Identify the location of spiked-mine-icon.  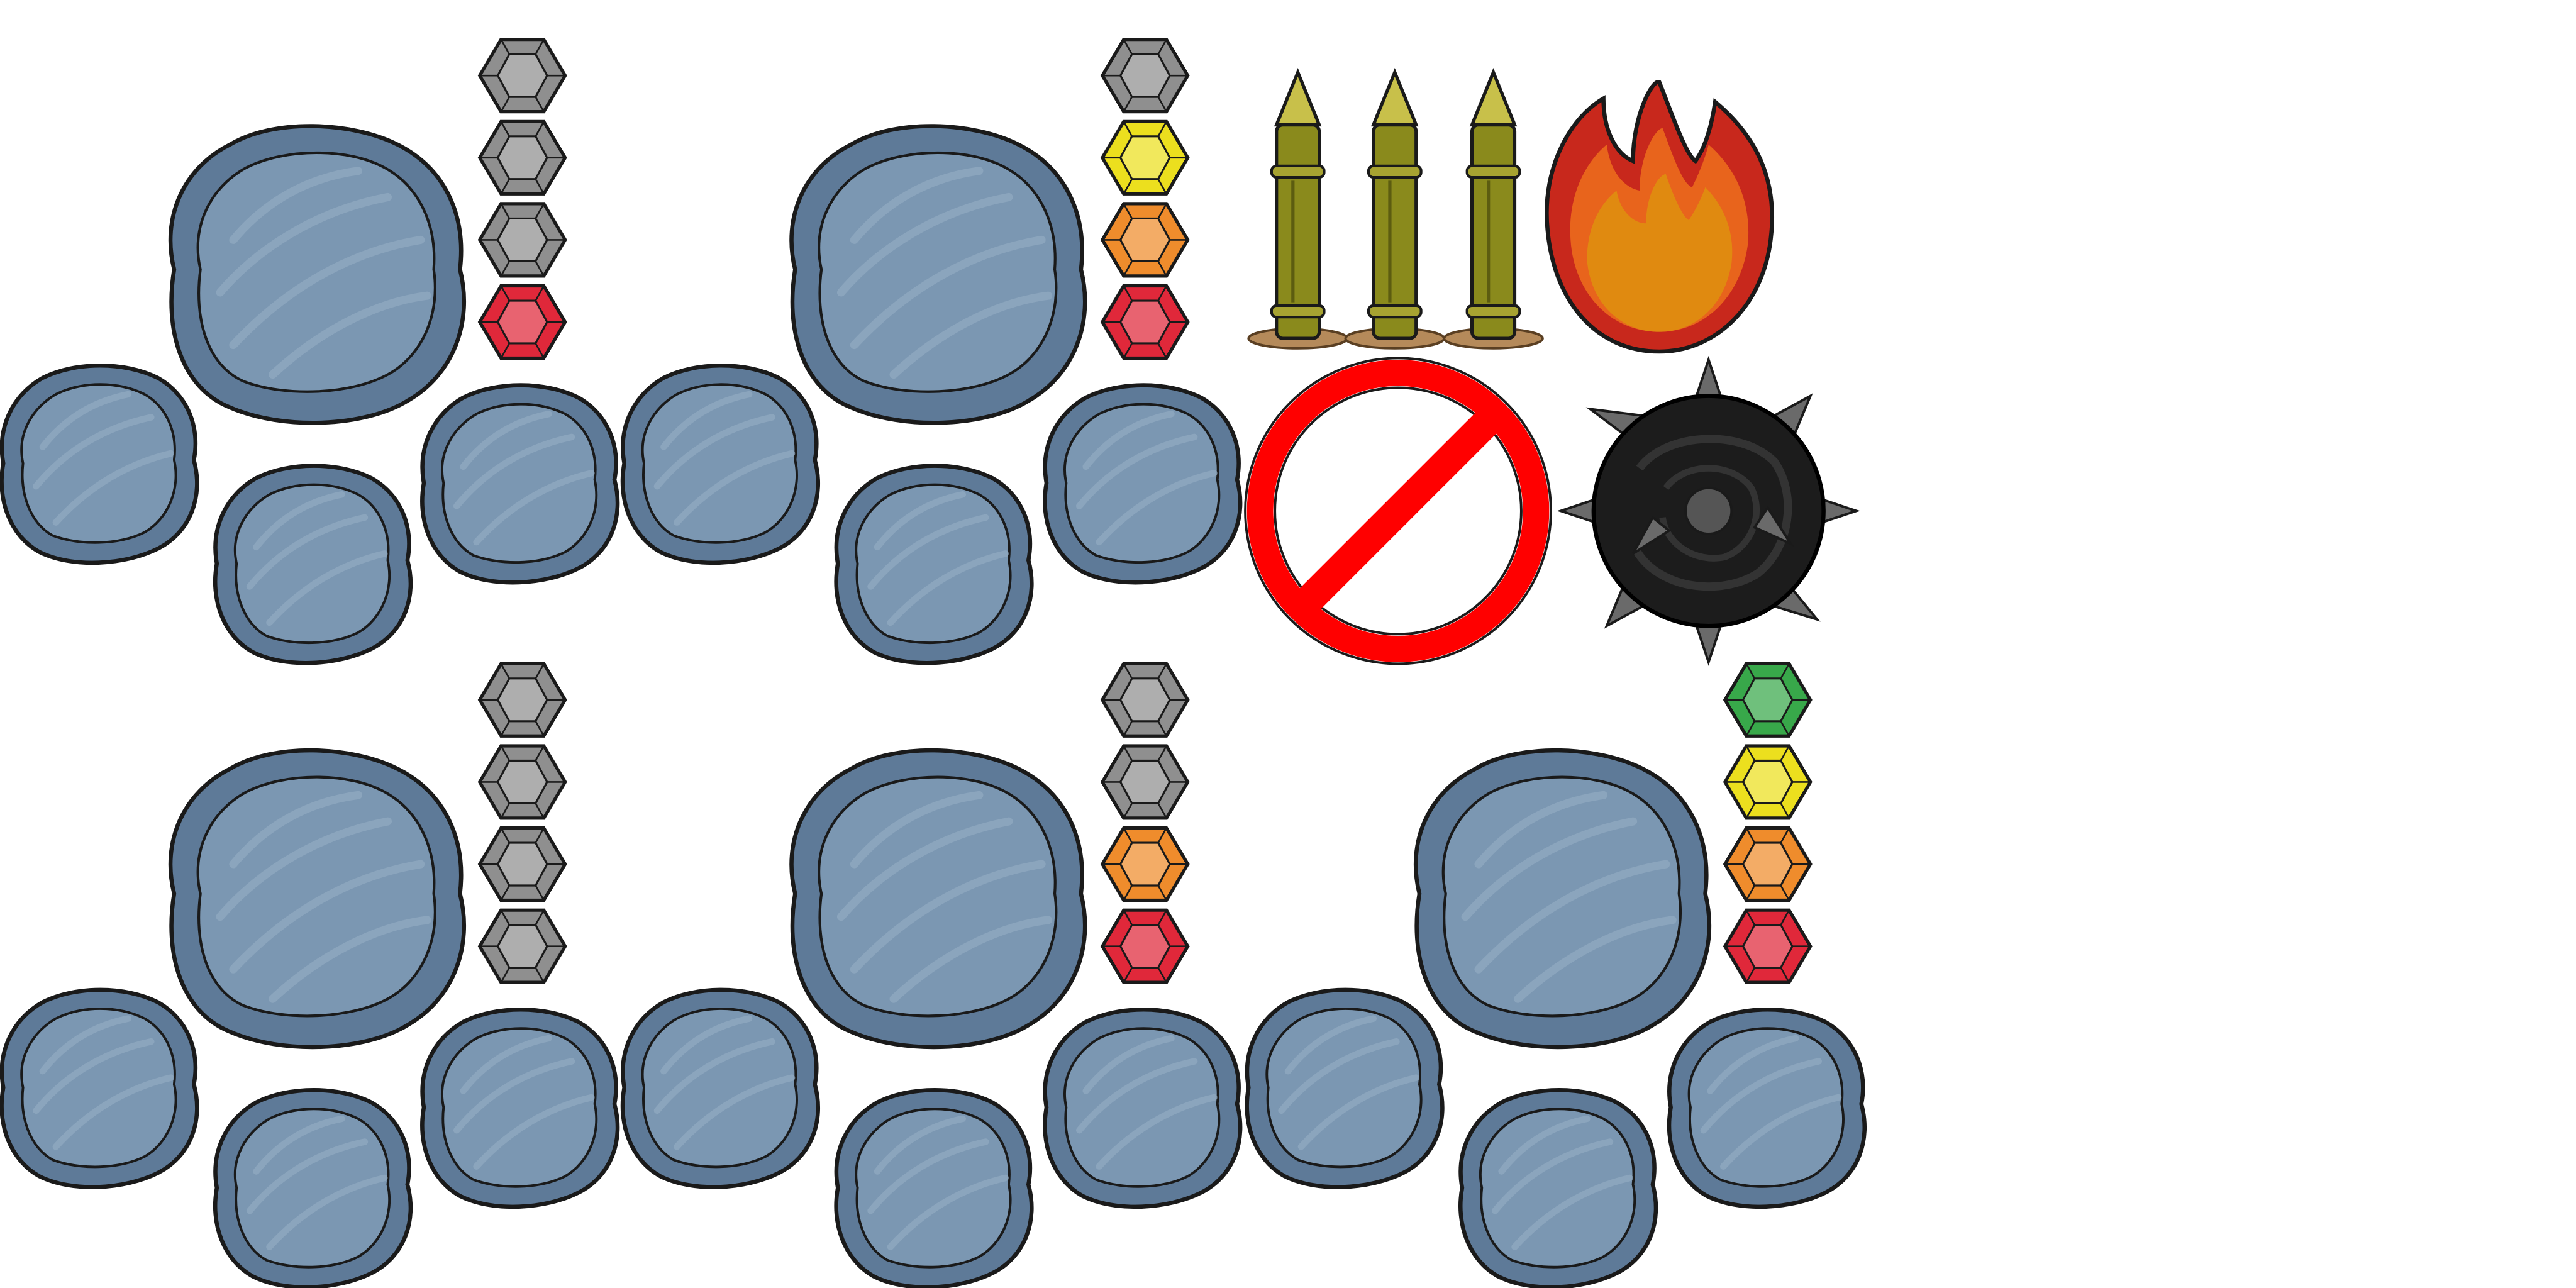
(1709, 510).